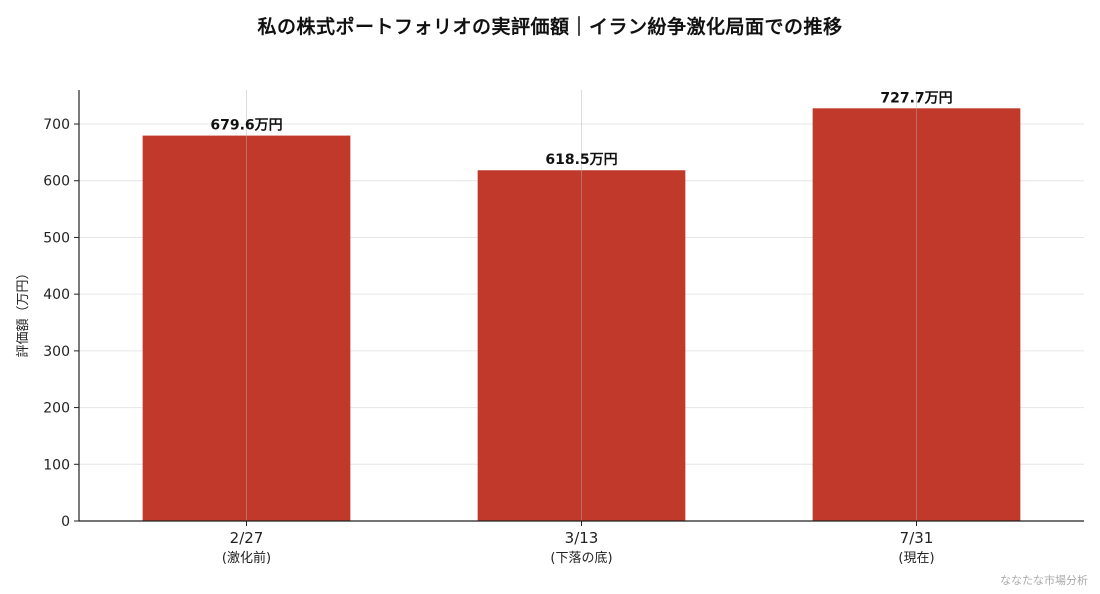 This screenshot has height=594, width=1100. Describe the element at coordinates (1044, 580) in the screenshot. I see `watermark: ななたな市場分析` at that location.